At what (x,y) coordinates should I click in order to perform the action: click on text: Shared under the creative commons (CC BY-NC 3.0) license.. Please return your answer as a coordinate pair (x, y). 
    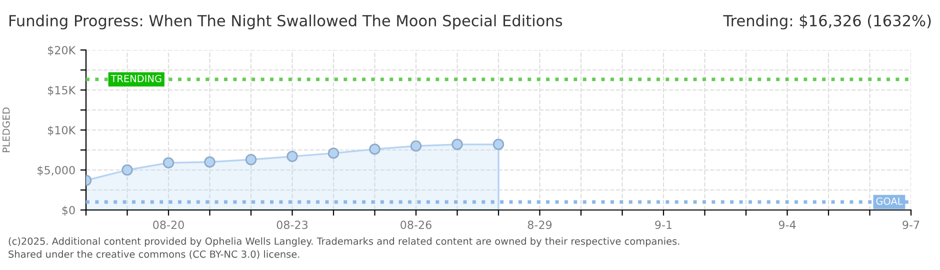
    Looking at the image, I should click on (154, 254).